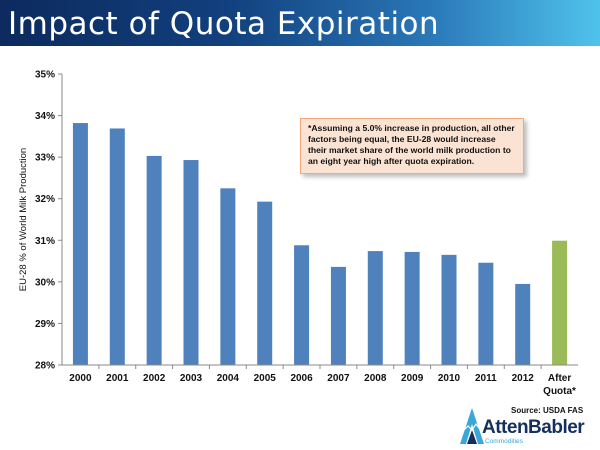  I want to click on y-tick-label: 31%, so click(45, 241).